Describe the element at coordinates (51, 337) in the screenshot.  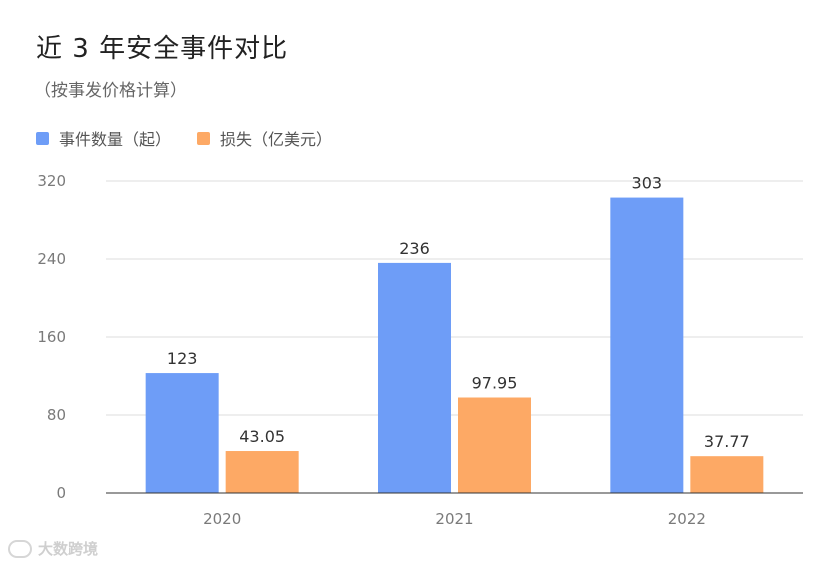
I see `y-tick-label-160: 160` at that location.